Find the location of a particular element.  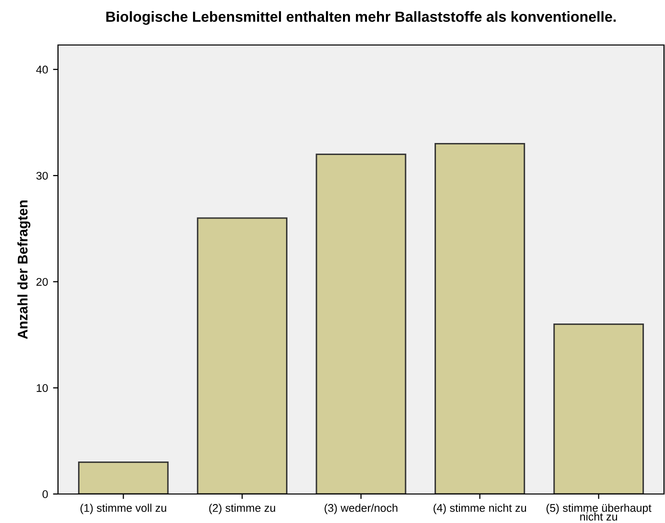

y-tick-label: 0 is located at coordinates (45, 494).